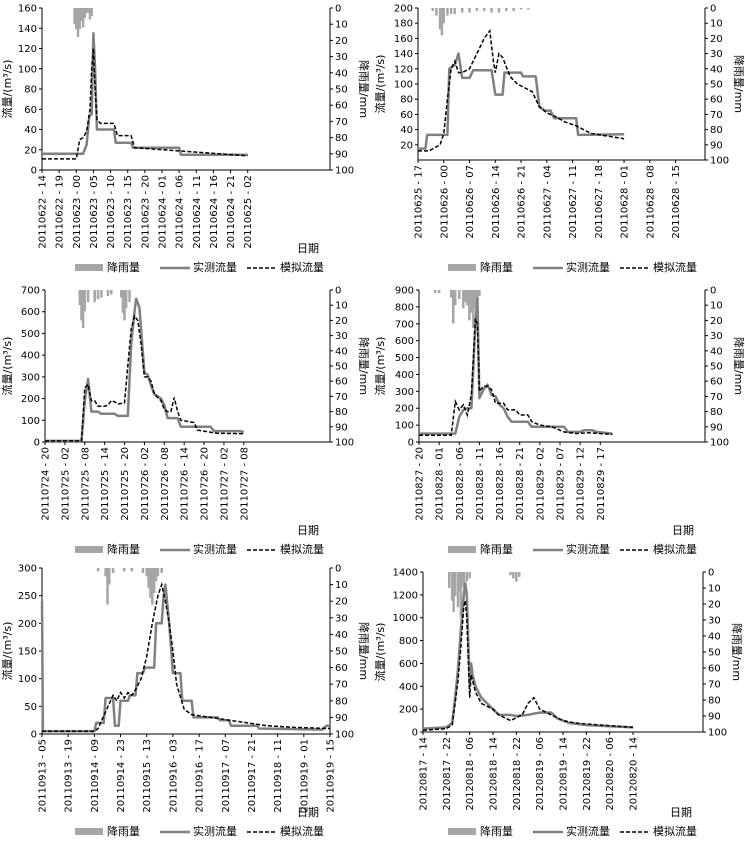  Describe the element at coordinates (404, 324) in the screenshot. I see `y-tick-label: 700` at that location.